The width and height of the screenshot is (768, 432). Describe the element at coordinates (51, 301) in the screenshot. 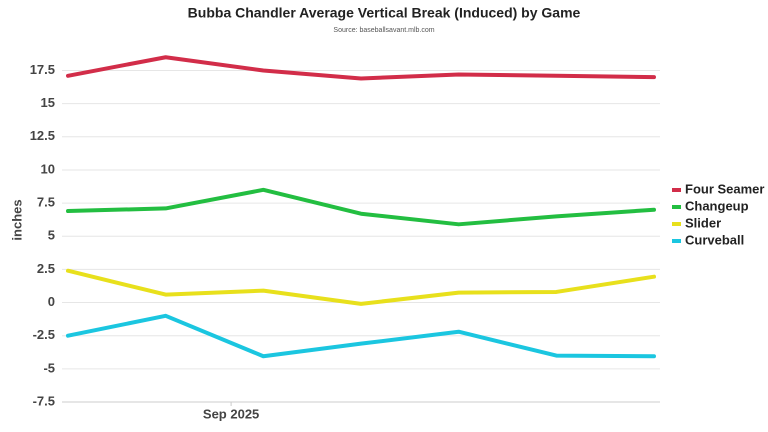

I see `y-tick-label: 0` at that location.